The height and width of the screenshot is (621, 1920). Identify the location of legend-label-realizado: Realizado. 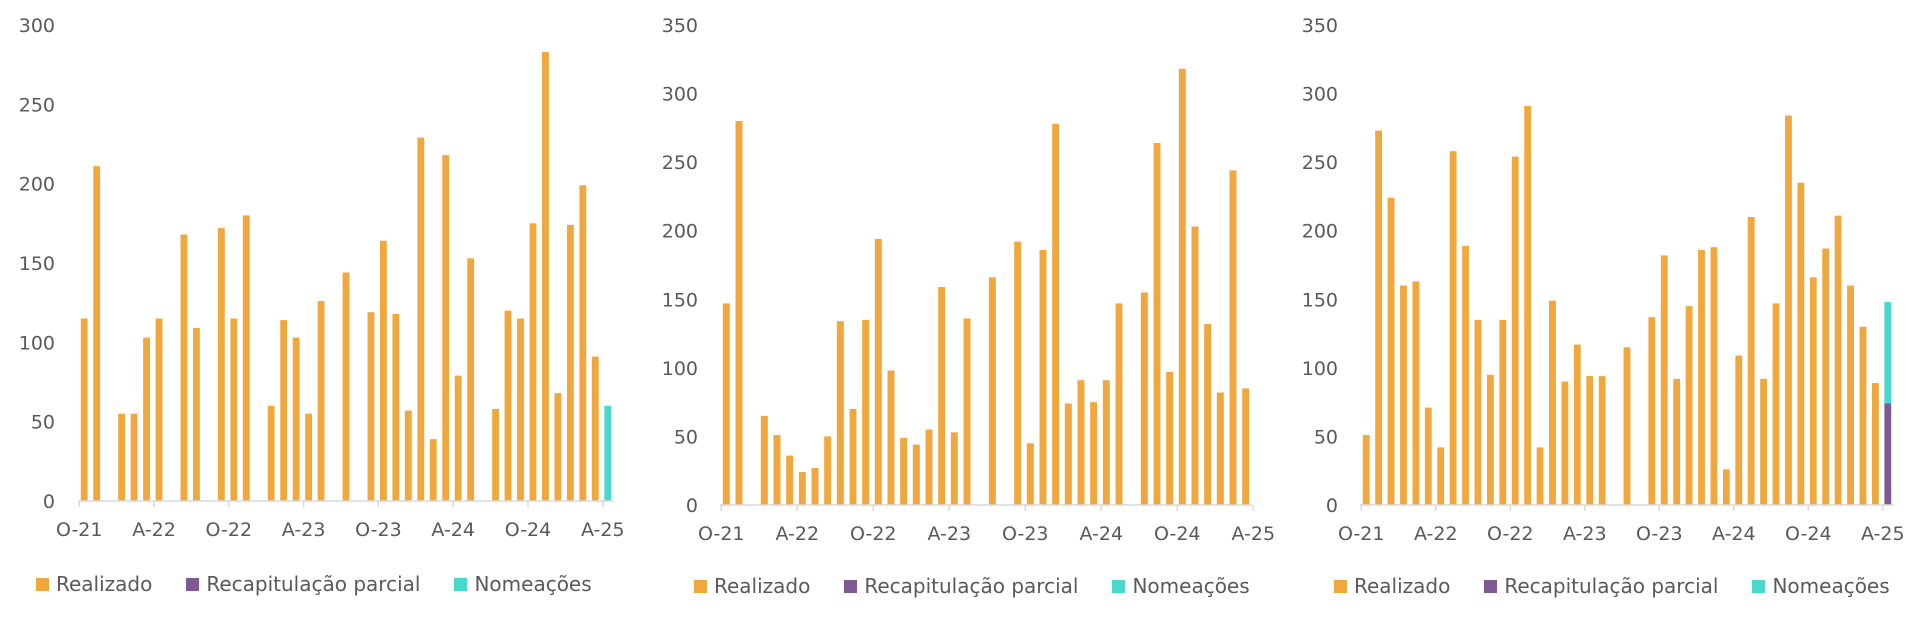
(1402, 586).